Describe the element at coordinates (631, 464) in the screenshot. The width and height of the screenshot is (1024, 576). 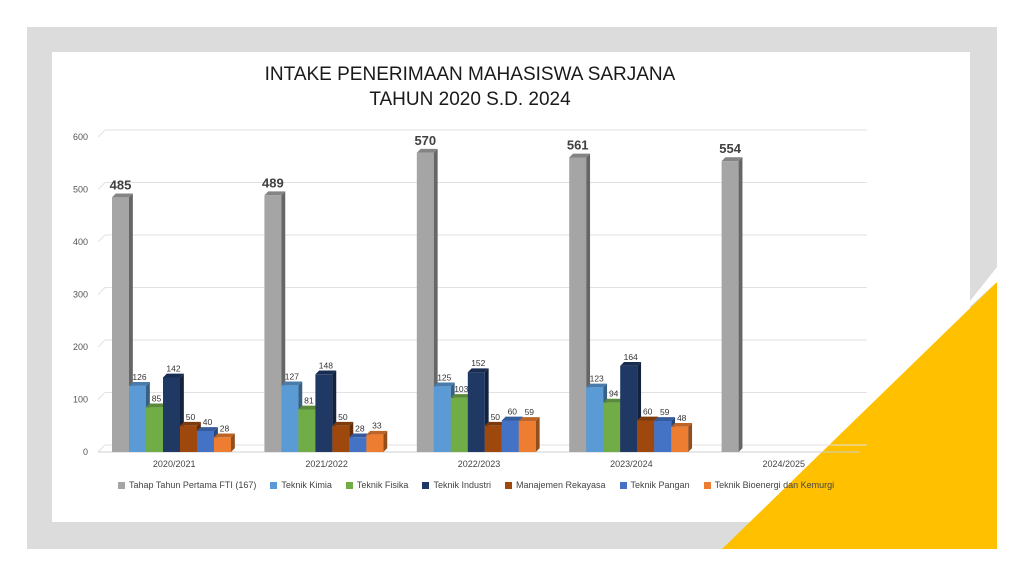
I see `x-tick-label: 2023/2024` at that location.